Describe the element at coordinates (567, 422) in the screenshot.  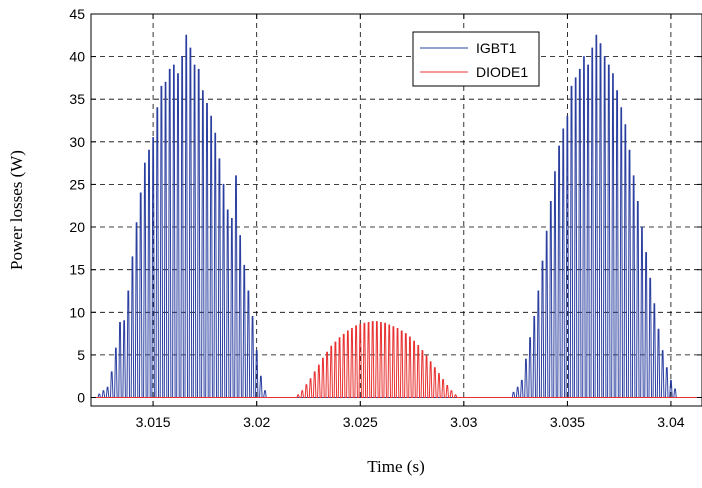
I see `x-tick-label: 3.035` at that location.